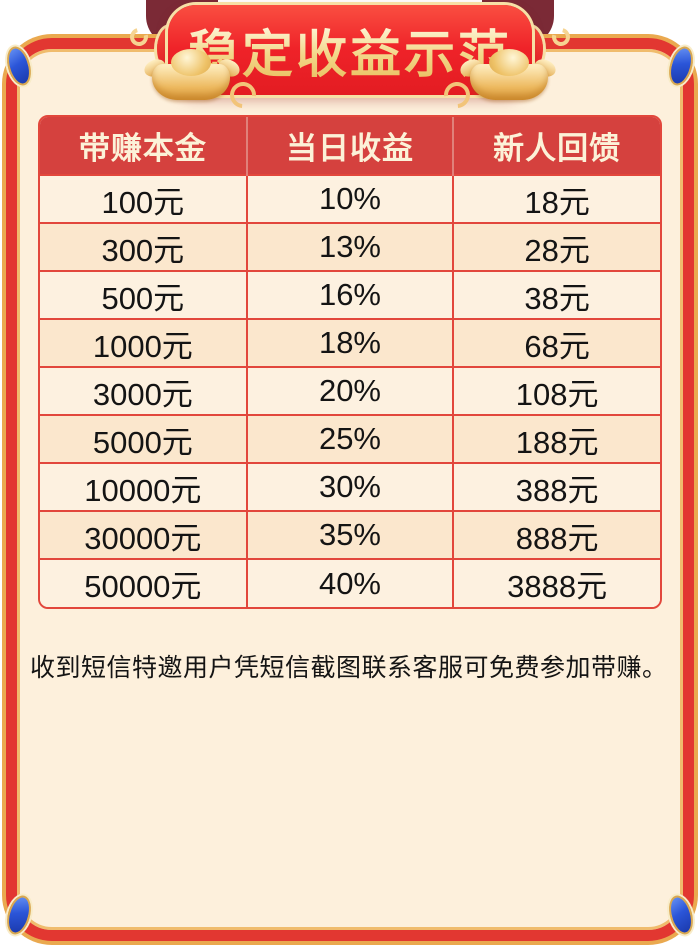 This screenshot has width=700, height=947. I want to click on table-row: 30000元 35% 888元, so click(350, 535).